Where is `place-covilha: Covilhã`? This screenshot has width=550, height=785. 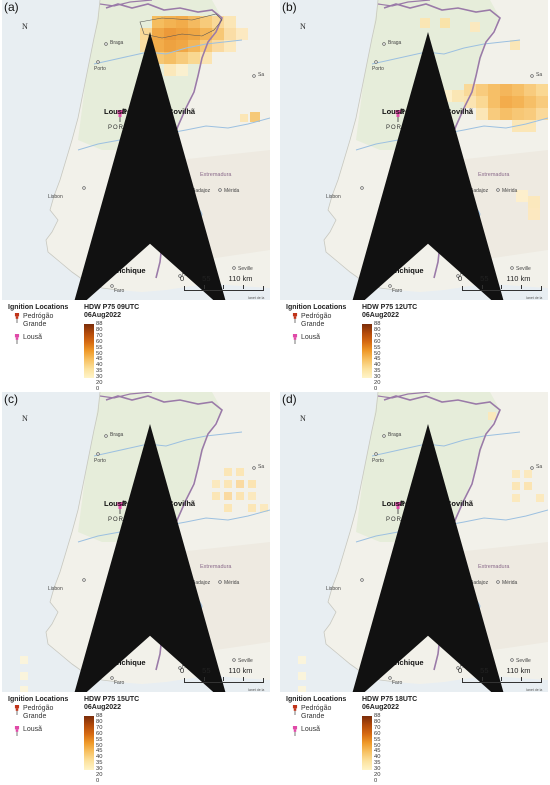 place-covilha: Covilhã is located at coordinates (182, 111).